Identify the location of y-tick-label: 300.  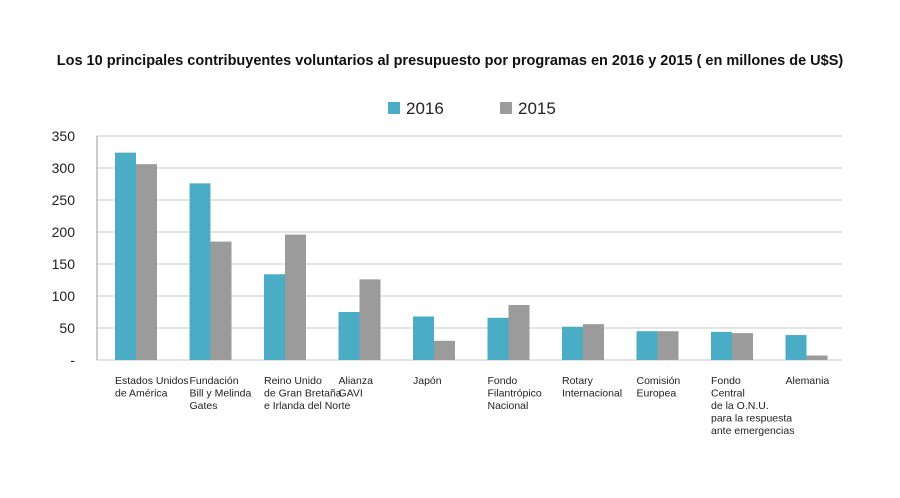
(64, 168).